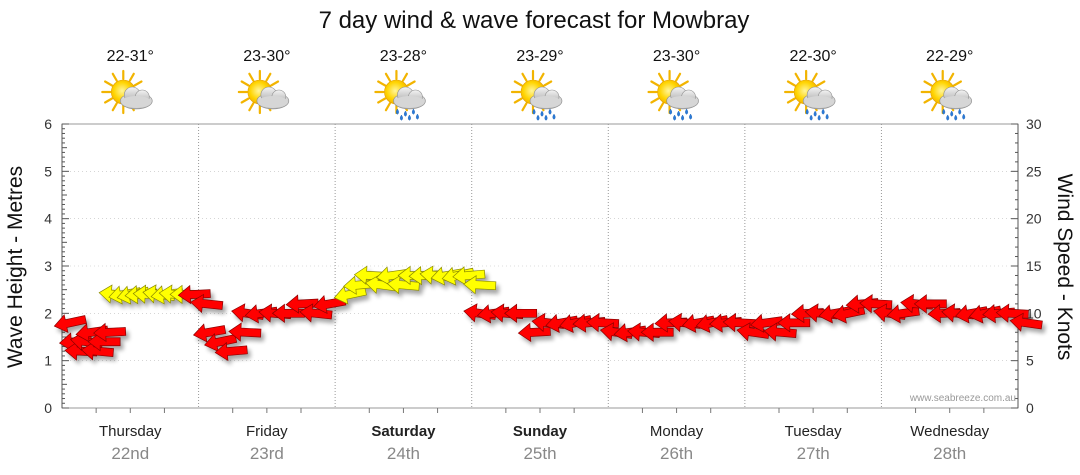 The width and height of the screenshot is (1080, 475). What do you see at coordinates (48, 171) in the screenshot?
I see `left-tick-label: 5` at bounding box center [48, 171].